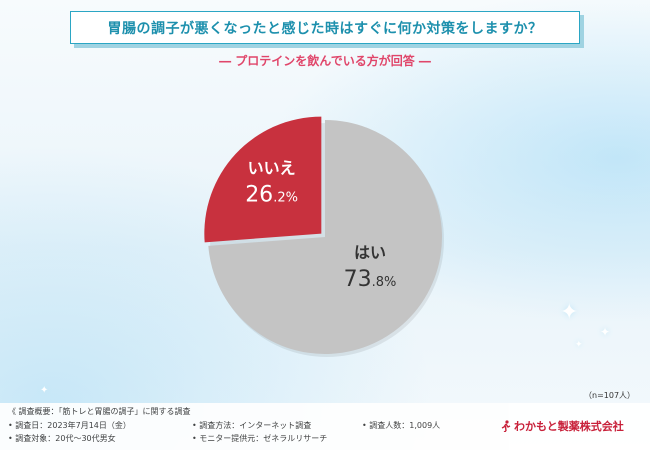  Describe the element at coordinates (401, 425) in the screenshot. I see `survey-count: • 調査人数：1,009人` at that location.